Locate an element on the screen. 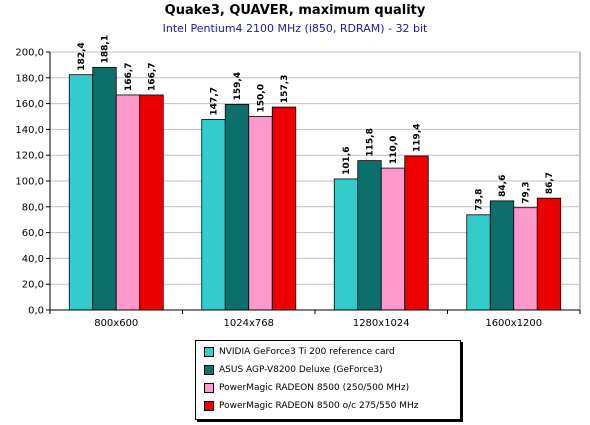 The image size is (590, 425). legend-item: ASUS AGP-V8200 Deluxe (GeForce3) is located at coordinates (293, 370).